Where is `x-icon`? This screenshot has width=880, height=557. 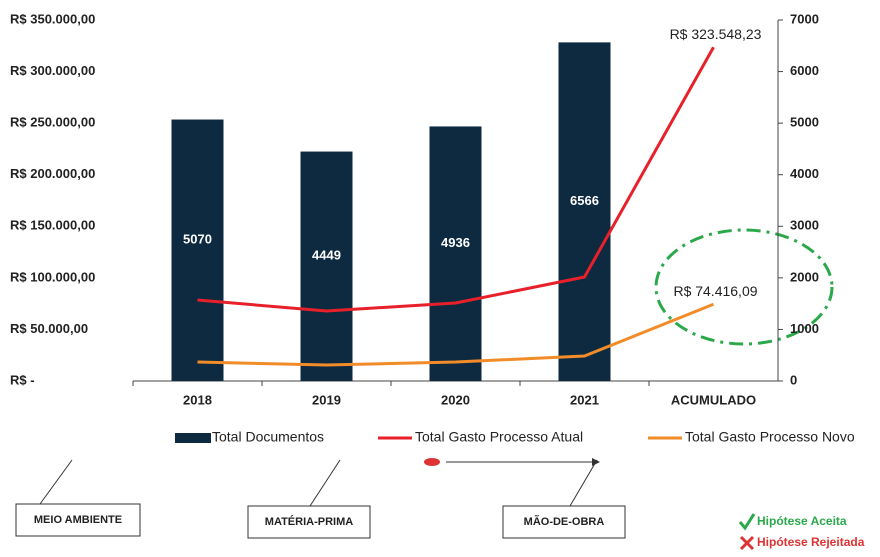
x-icon is located at coordinates (747, 543).